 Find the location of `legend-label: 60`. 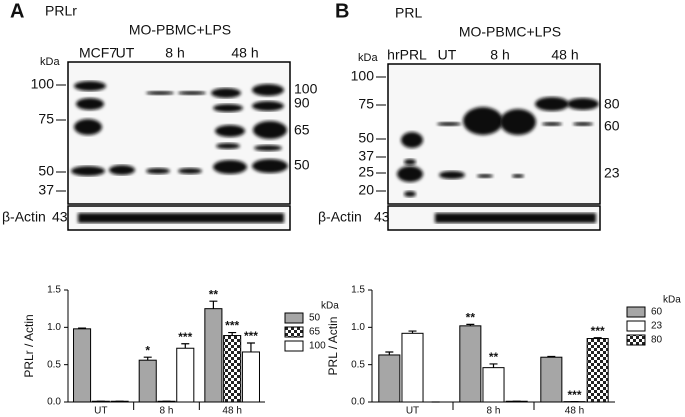

legend-label: 60 is located at coordinates (657, 312).